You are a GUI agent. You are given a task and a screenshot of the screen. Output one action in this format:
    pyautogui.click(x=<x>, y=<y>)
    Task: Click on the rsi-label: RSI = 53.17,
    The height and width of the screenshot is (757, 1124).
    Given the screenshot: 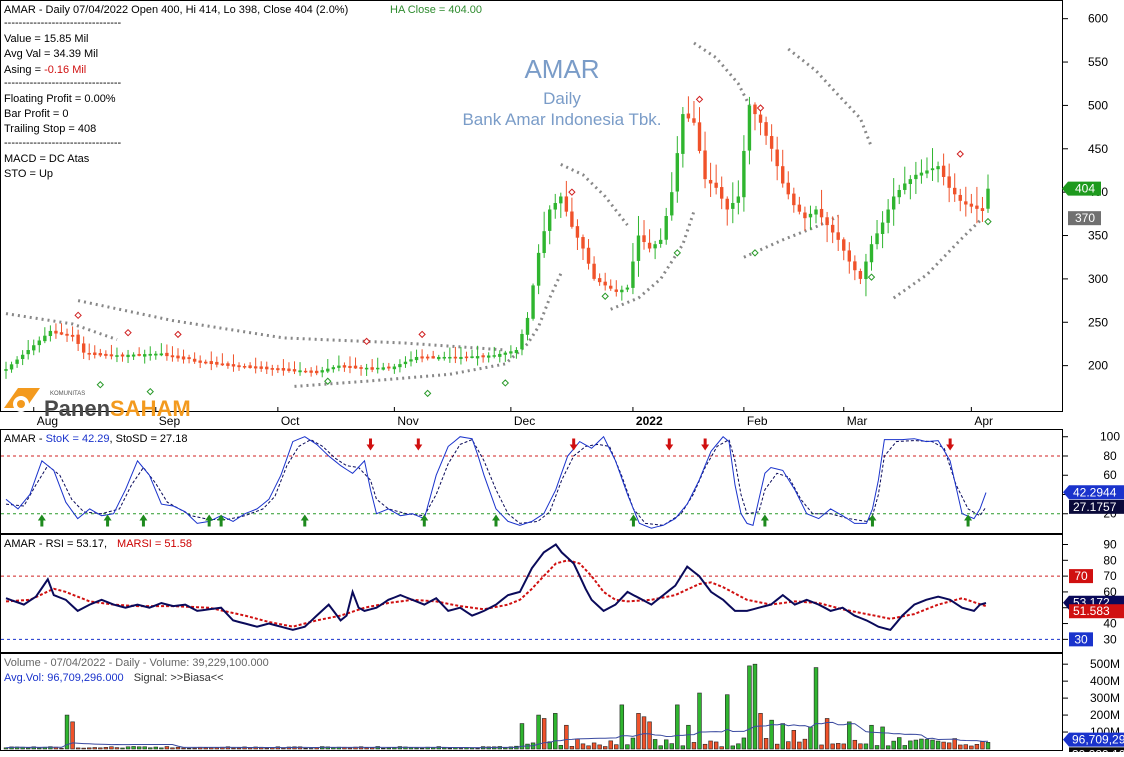 What is the action you would take?
    pyautogui.click(x=76, y=544)
    